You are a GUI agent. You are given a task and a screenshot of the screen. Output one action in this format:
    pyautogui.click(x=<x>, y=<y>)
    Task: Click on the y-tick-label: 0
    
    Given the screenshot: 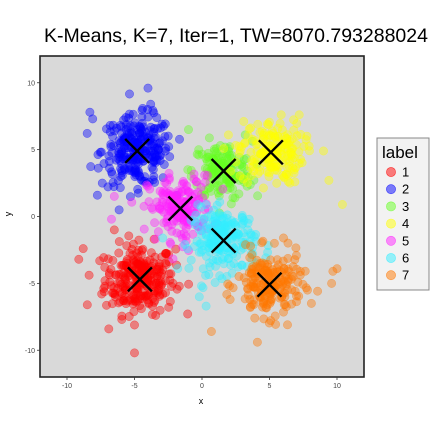 What is the action you would take?
    pyautogui.click(x=33, y=217)
    